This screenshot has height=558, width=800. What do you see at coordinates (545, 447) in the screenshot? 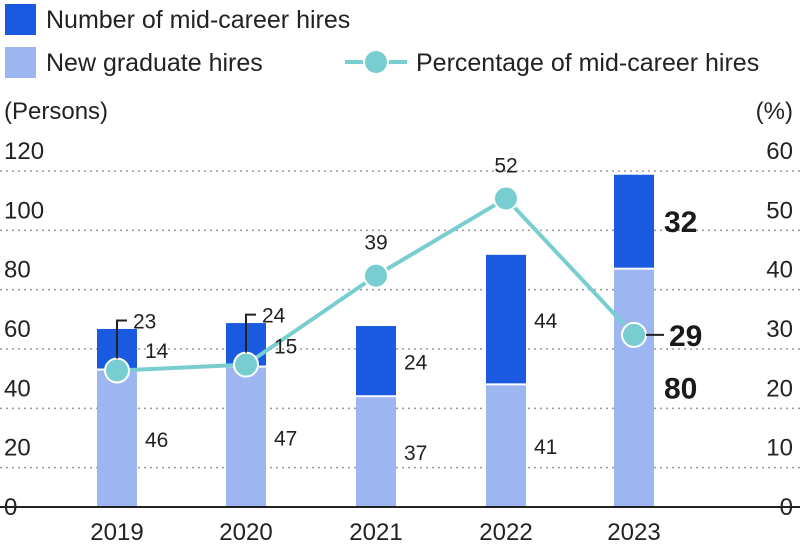
I see `label-new-graduate: 41` at bounding box center [545, 447].